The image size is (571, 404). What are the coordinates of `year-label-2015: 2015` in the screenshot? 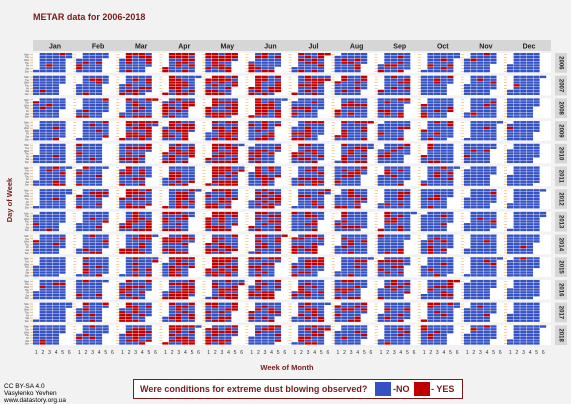 It's located at (560, 267).